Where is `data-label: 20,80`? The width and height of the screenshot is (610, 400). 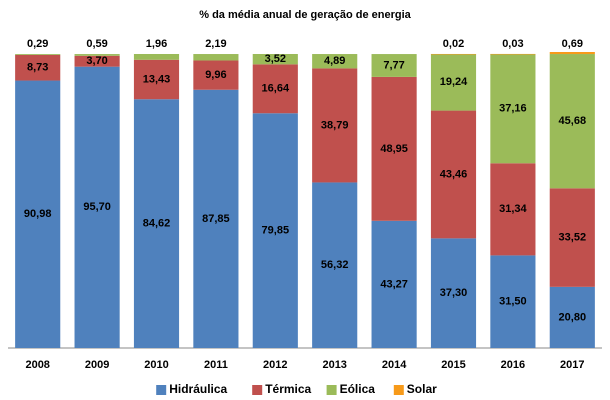
data-label: 20,80 is located at coordinates (573, 317).